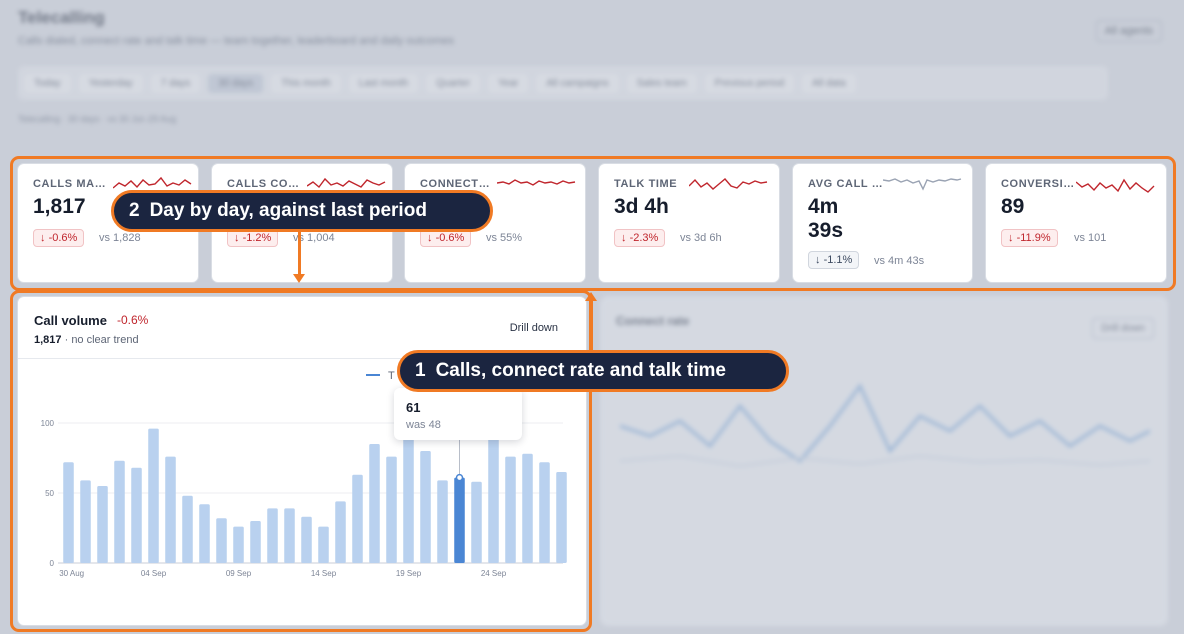 This screenshot has width=1184, height=634. What do you see at coordinates (640, 238) in the screenshot?
I see `kpi-delta-badge: ↓ -2.3%` at bounding box center [640, 238].